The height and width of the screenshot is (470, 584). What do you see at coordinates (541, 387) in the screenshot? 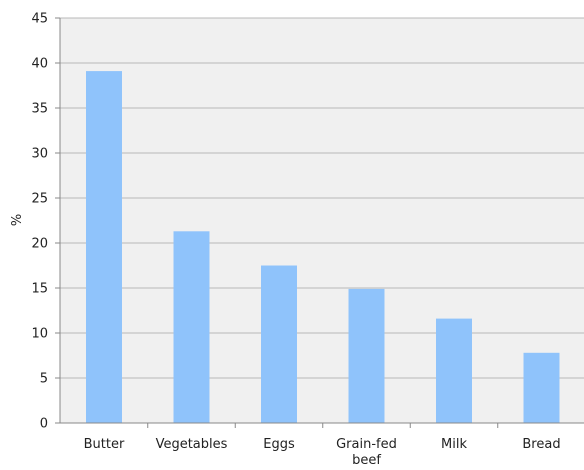
I see `bar-bread` at bounding box center [541, 387].